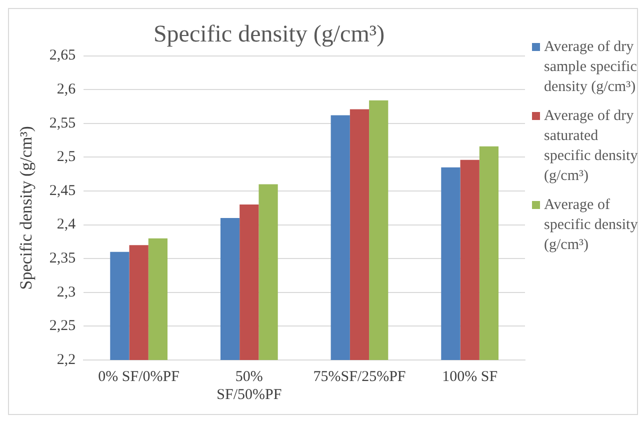  I want to click on y-tick-label: 2,5, so click(66, 157).